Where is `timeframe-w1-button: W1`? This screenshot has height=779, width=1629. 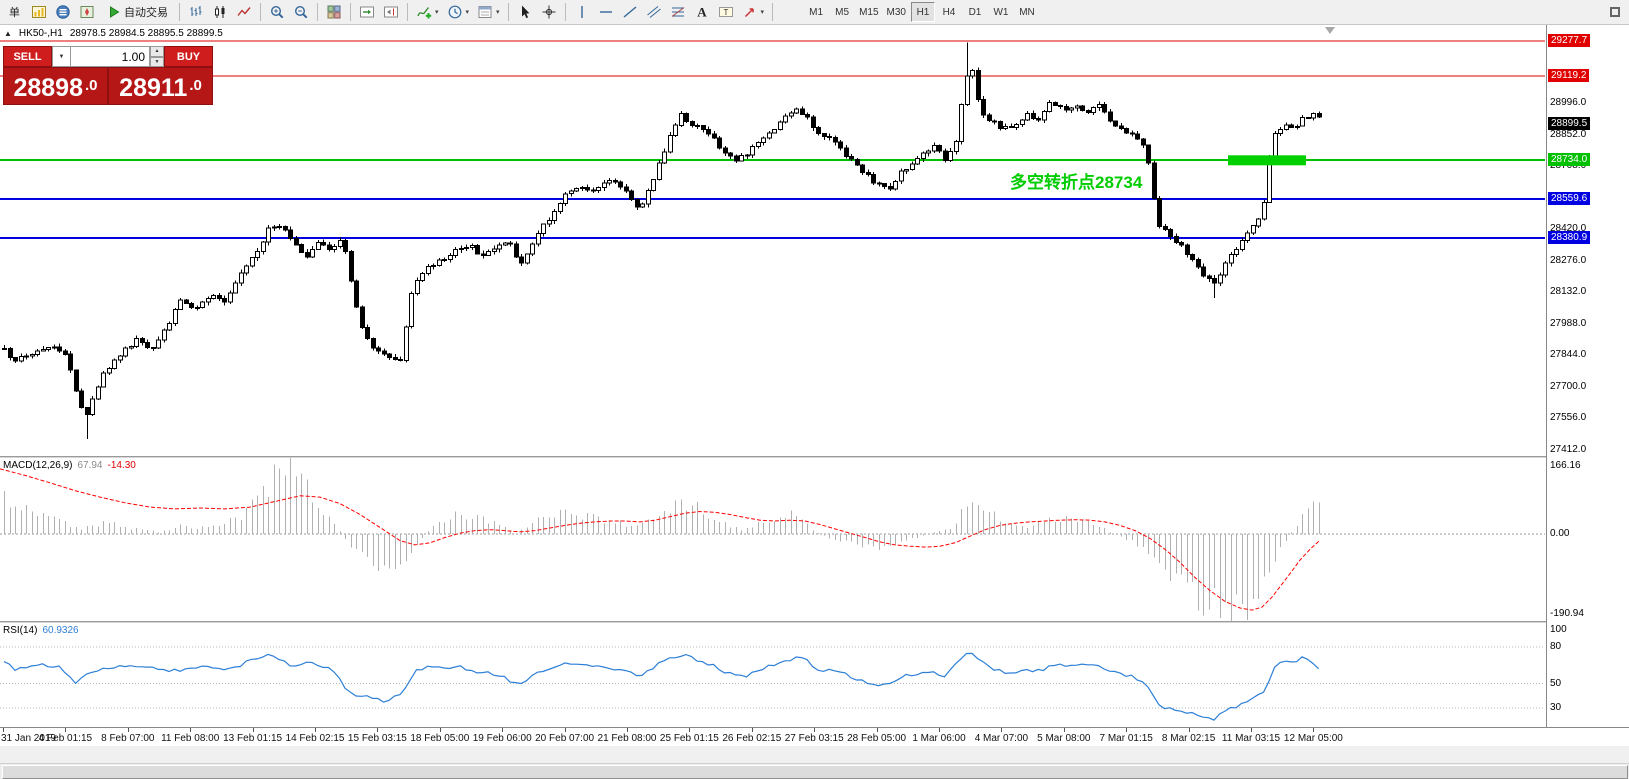 timeframe-w1-button: W1 is located at coordinates (1001, 12).